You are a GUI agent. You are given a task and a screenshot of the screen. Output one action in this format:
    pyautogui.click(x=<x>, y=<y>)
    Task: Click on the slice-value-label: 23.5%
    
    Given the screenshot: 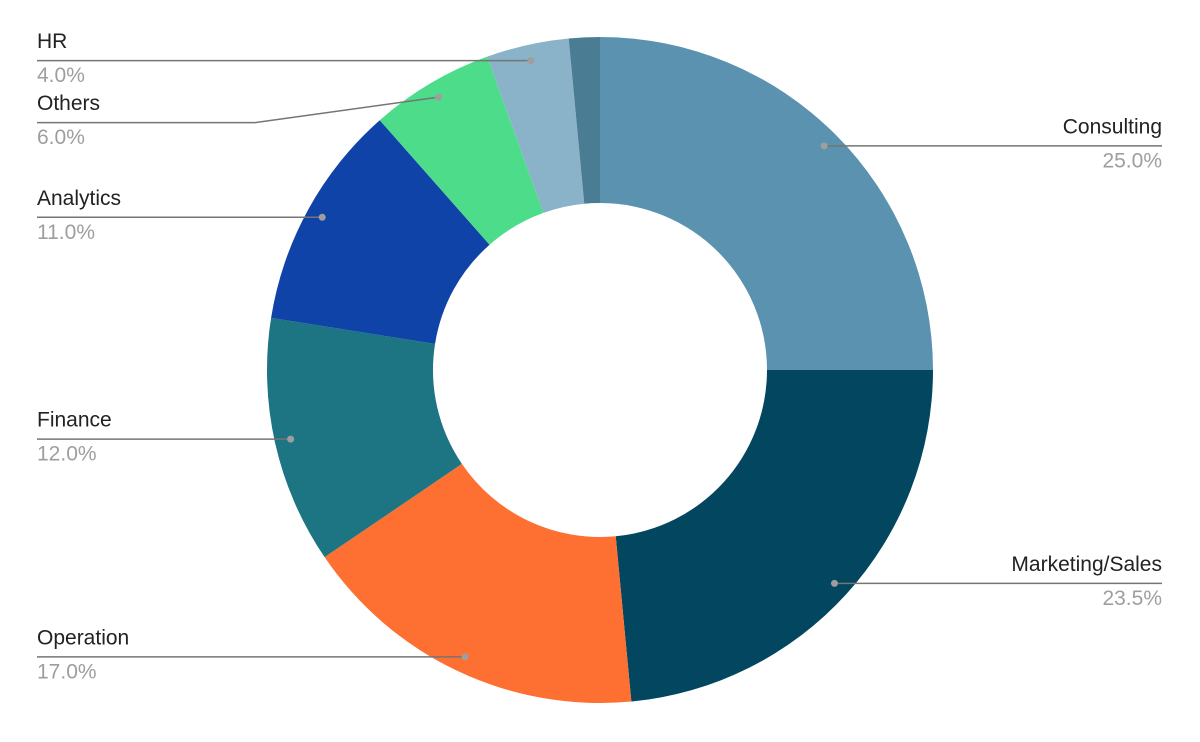 What is the action you would take?
    pyautogui.click(x=1132, y=598)
    